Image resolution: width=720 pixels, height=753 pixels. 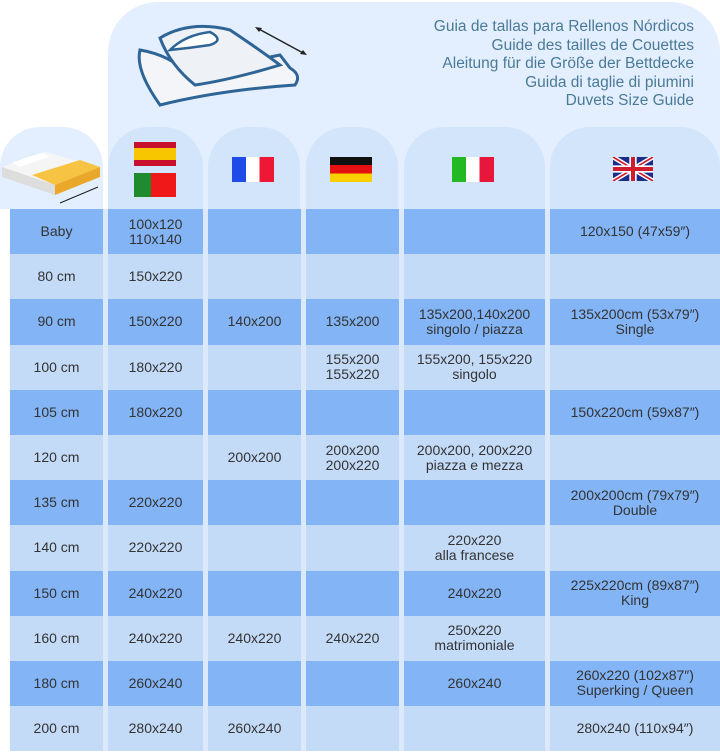 What do you see at coordinates (635, 313) in the screenshot?
I see `cell-line: 135x200cm (53x79″)` at bounding box center [635, 313].